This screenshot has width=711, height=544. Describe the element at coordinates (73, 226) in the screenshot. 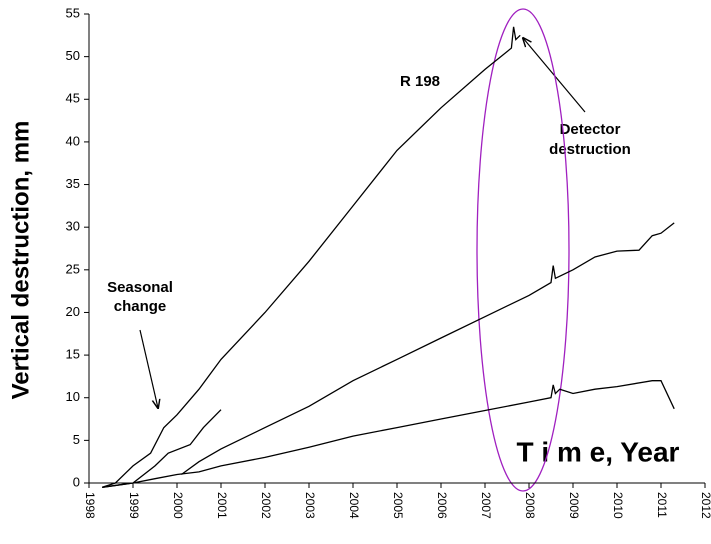

I see `y-tick-label: 30` at that location.